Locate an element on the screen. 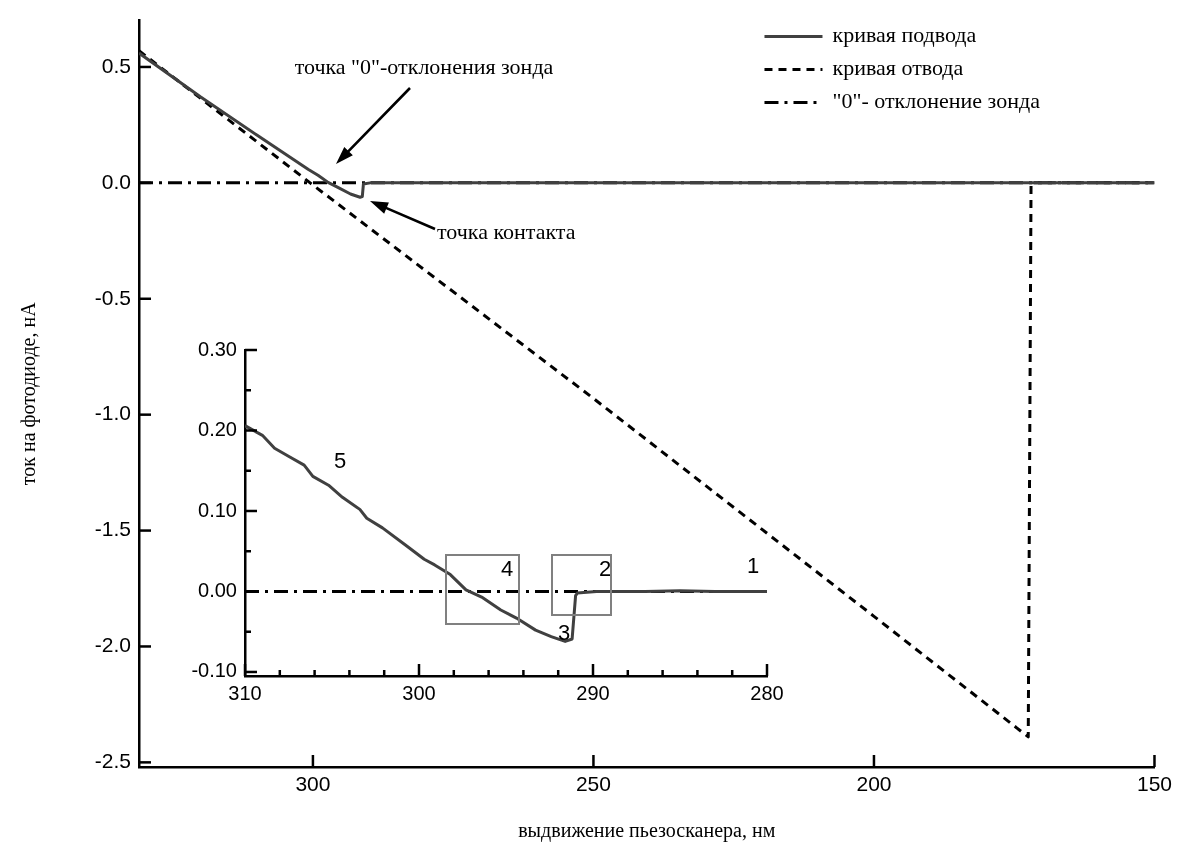 The height and width of the screenshot is (854, 1178). x-tick-label: 200 is located at coordinates (874, 784).